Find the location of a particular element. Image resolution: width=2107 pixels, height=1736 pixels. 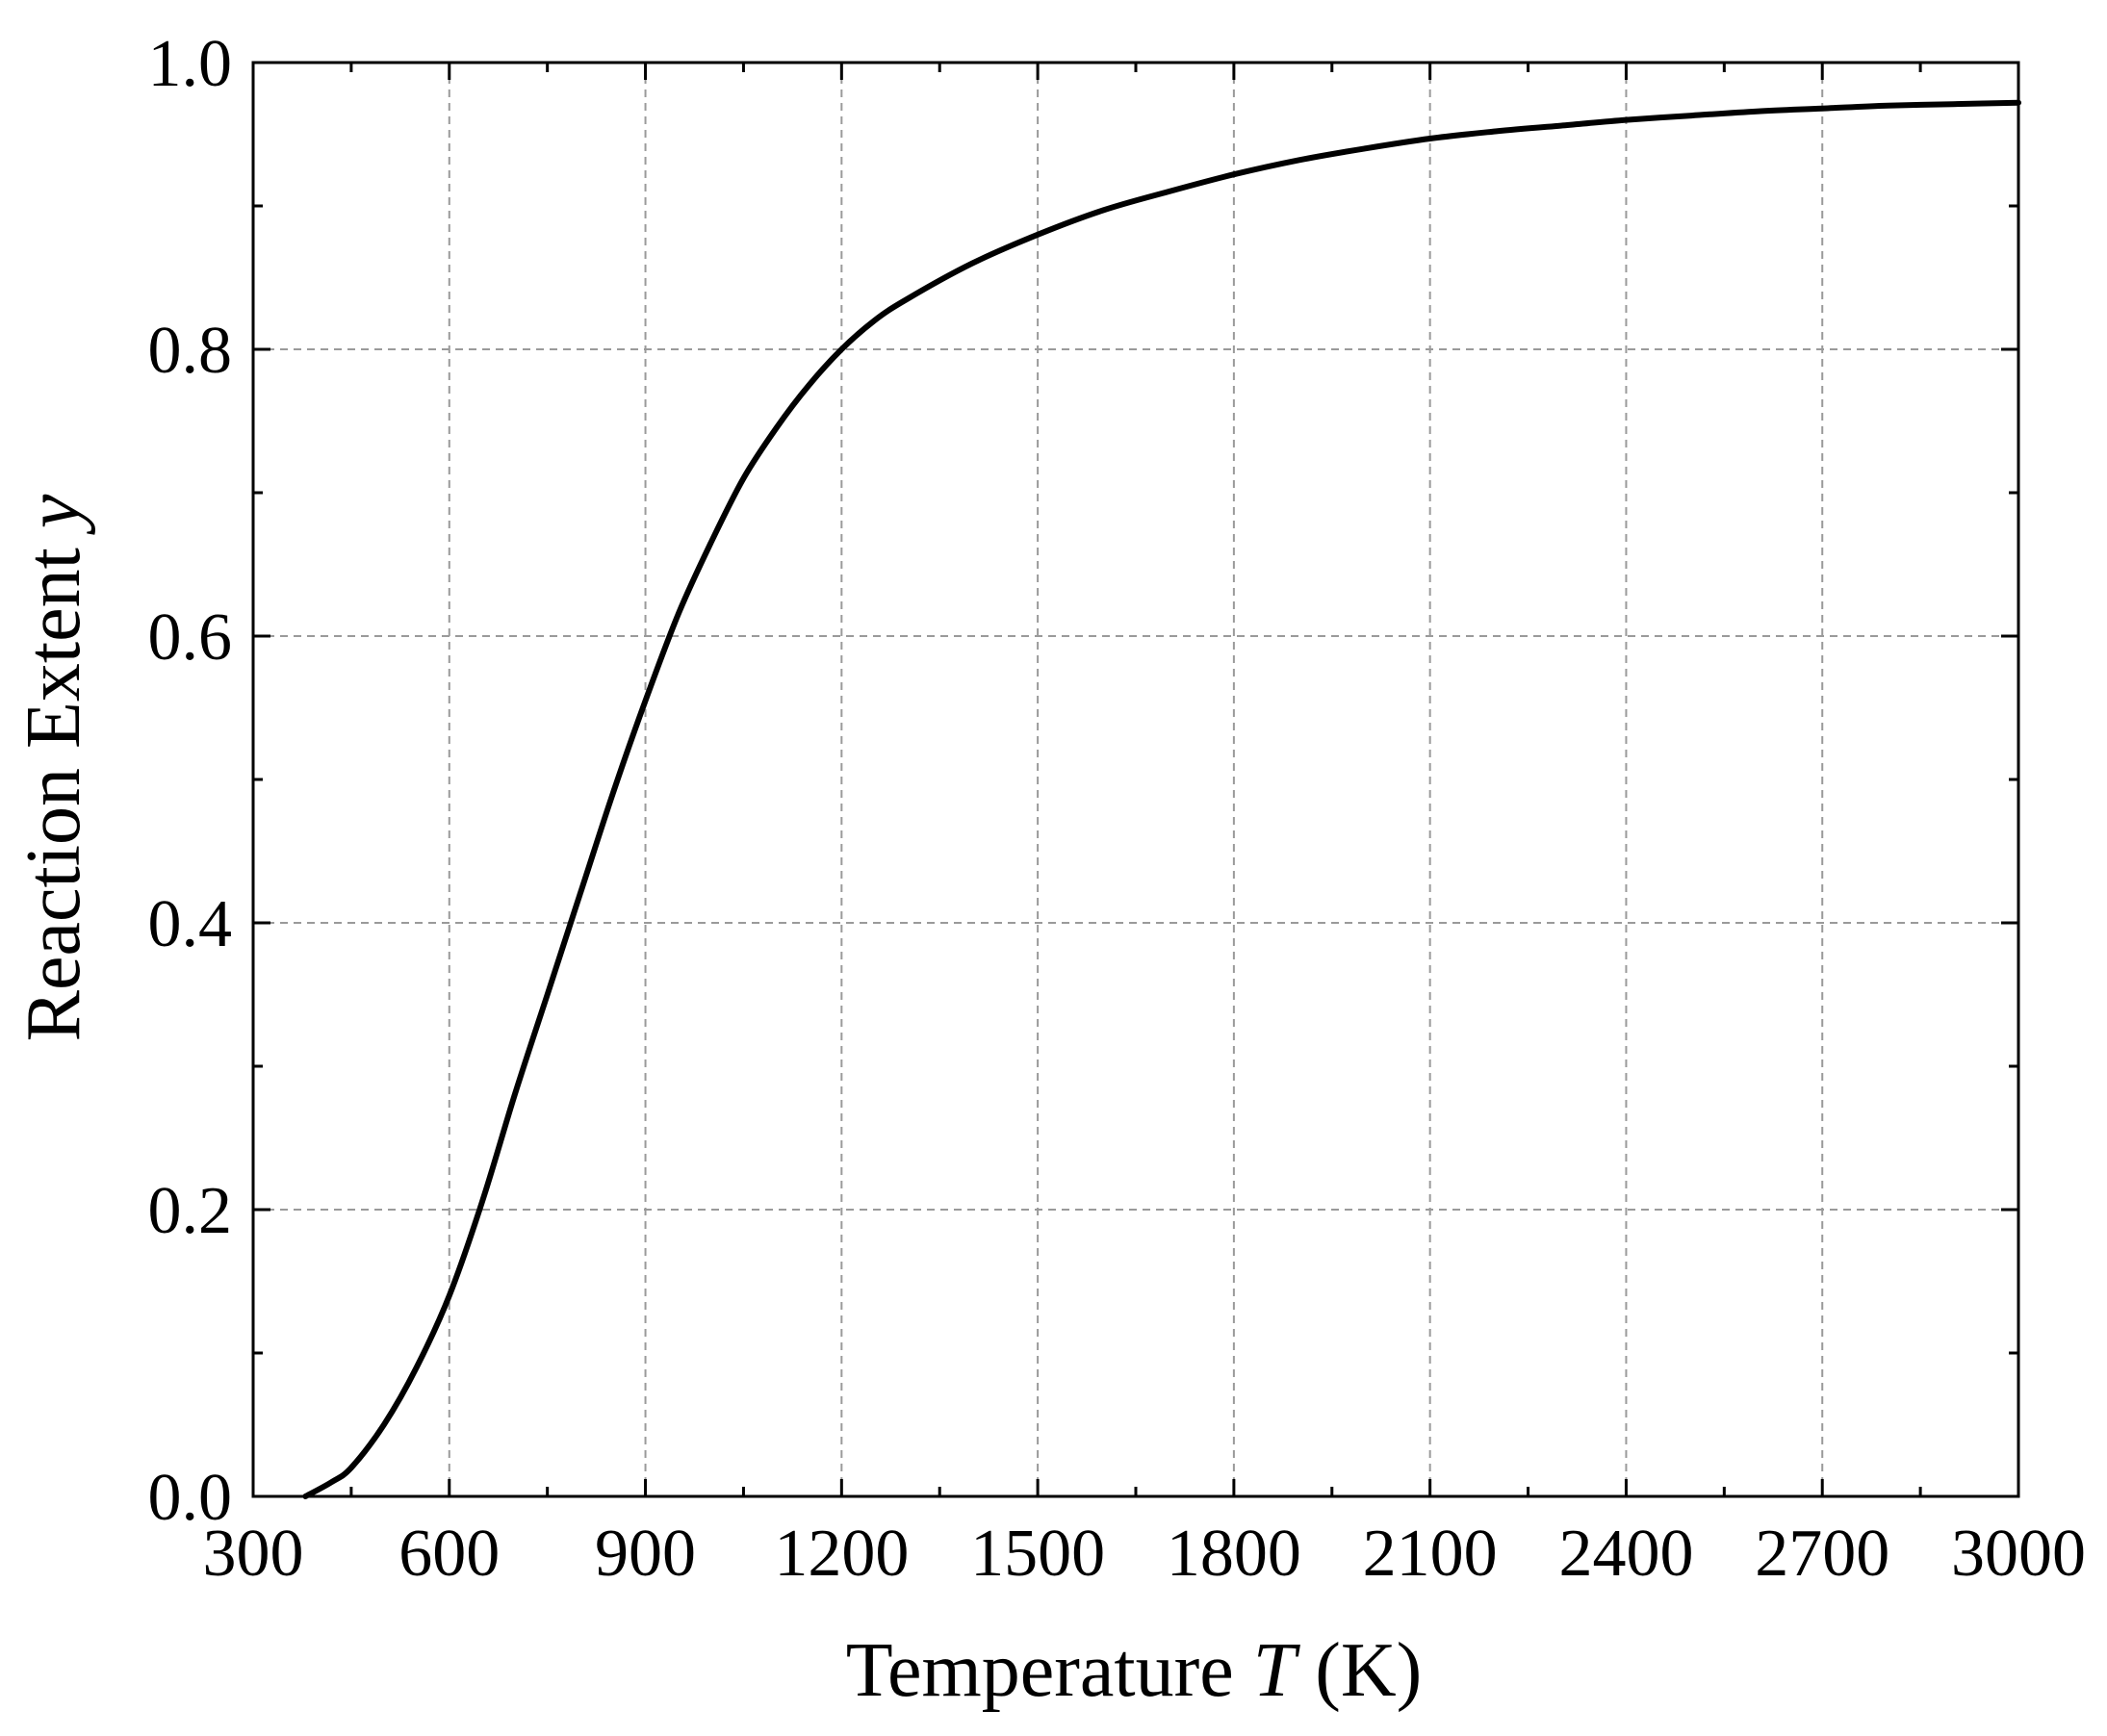

y-tick-label: 1.0 is located at coordinates (191, 64).